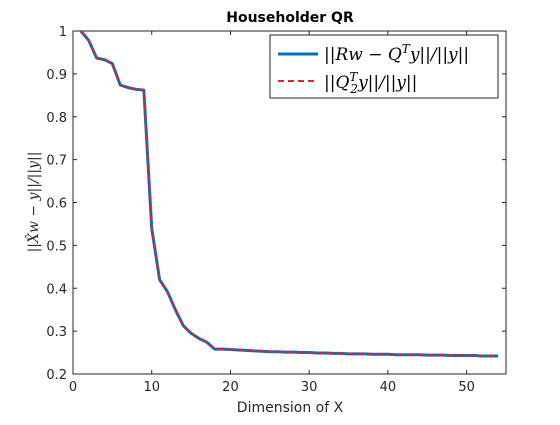 Image resolution: width=560 pixels, height=425 pixels. What do you see at coordinates (56, 118) in the screenshot?
I see `y-tick-label: 0.8` at bounding box center [56, 118].